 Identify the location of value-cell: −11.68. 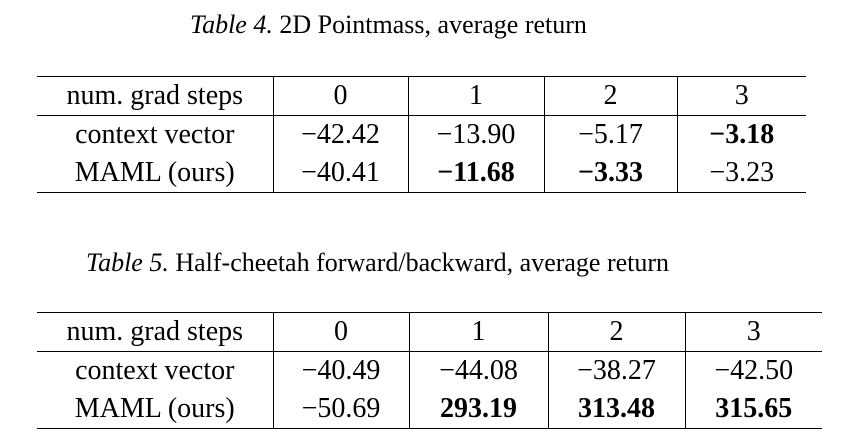
(475, 173).